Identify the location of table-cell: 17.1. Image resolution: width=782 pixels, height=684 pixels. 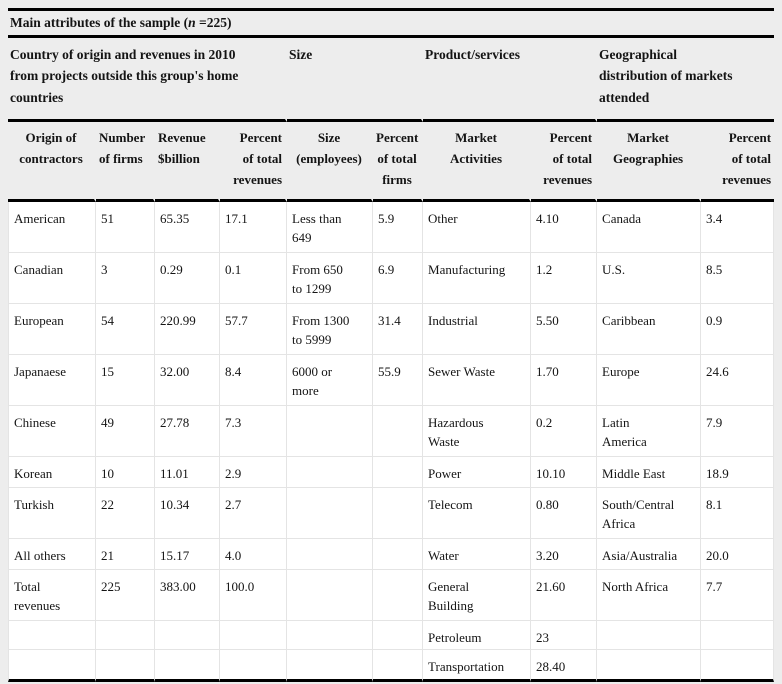
(254, 227).